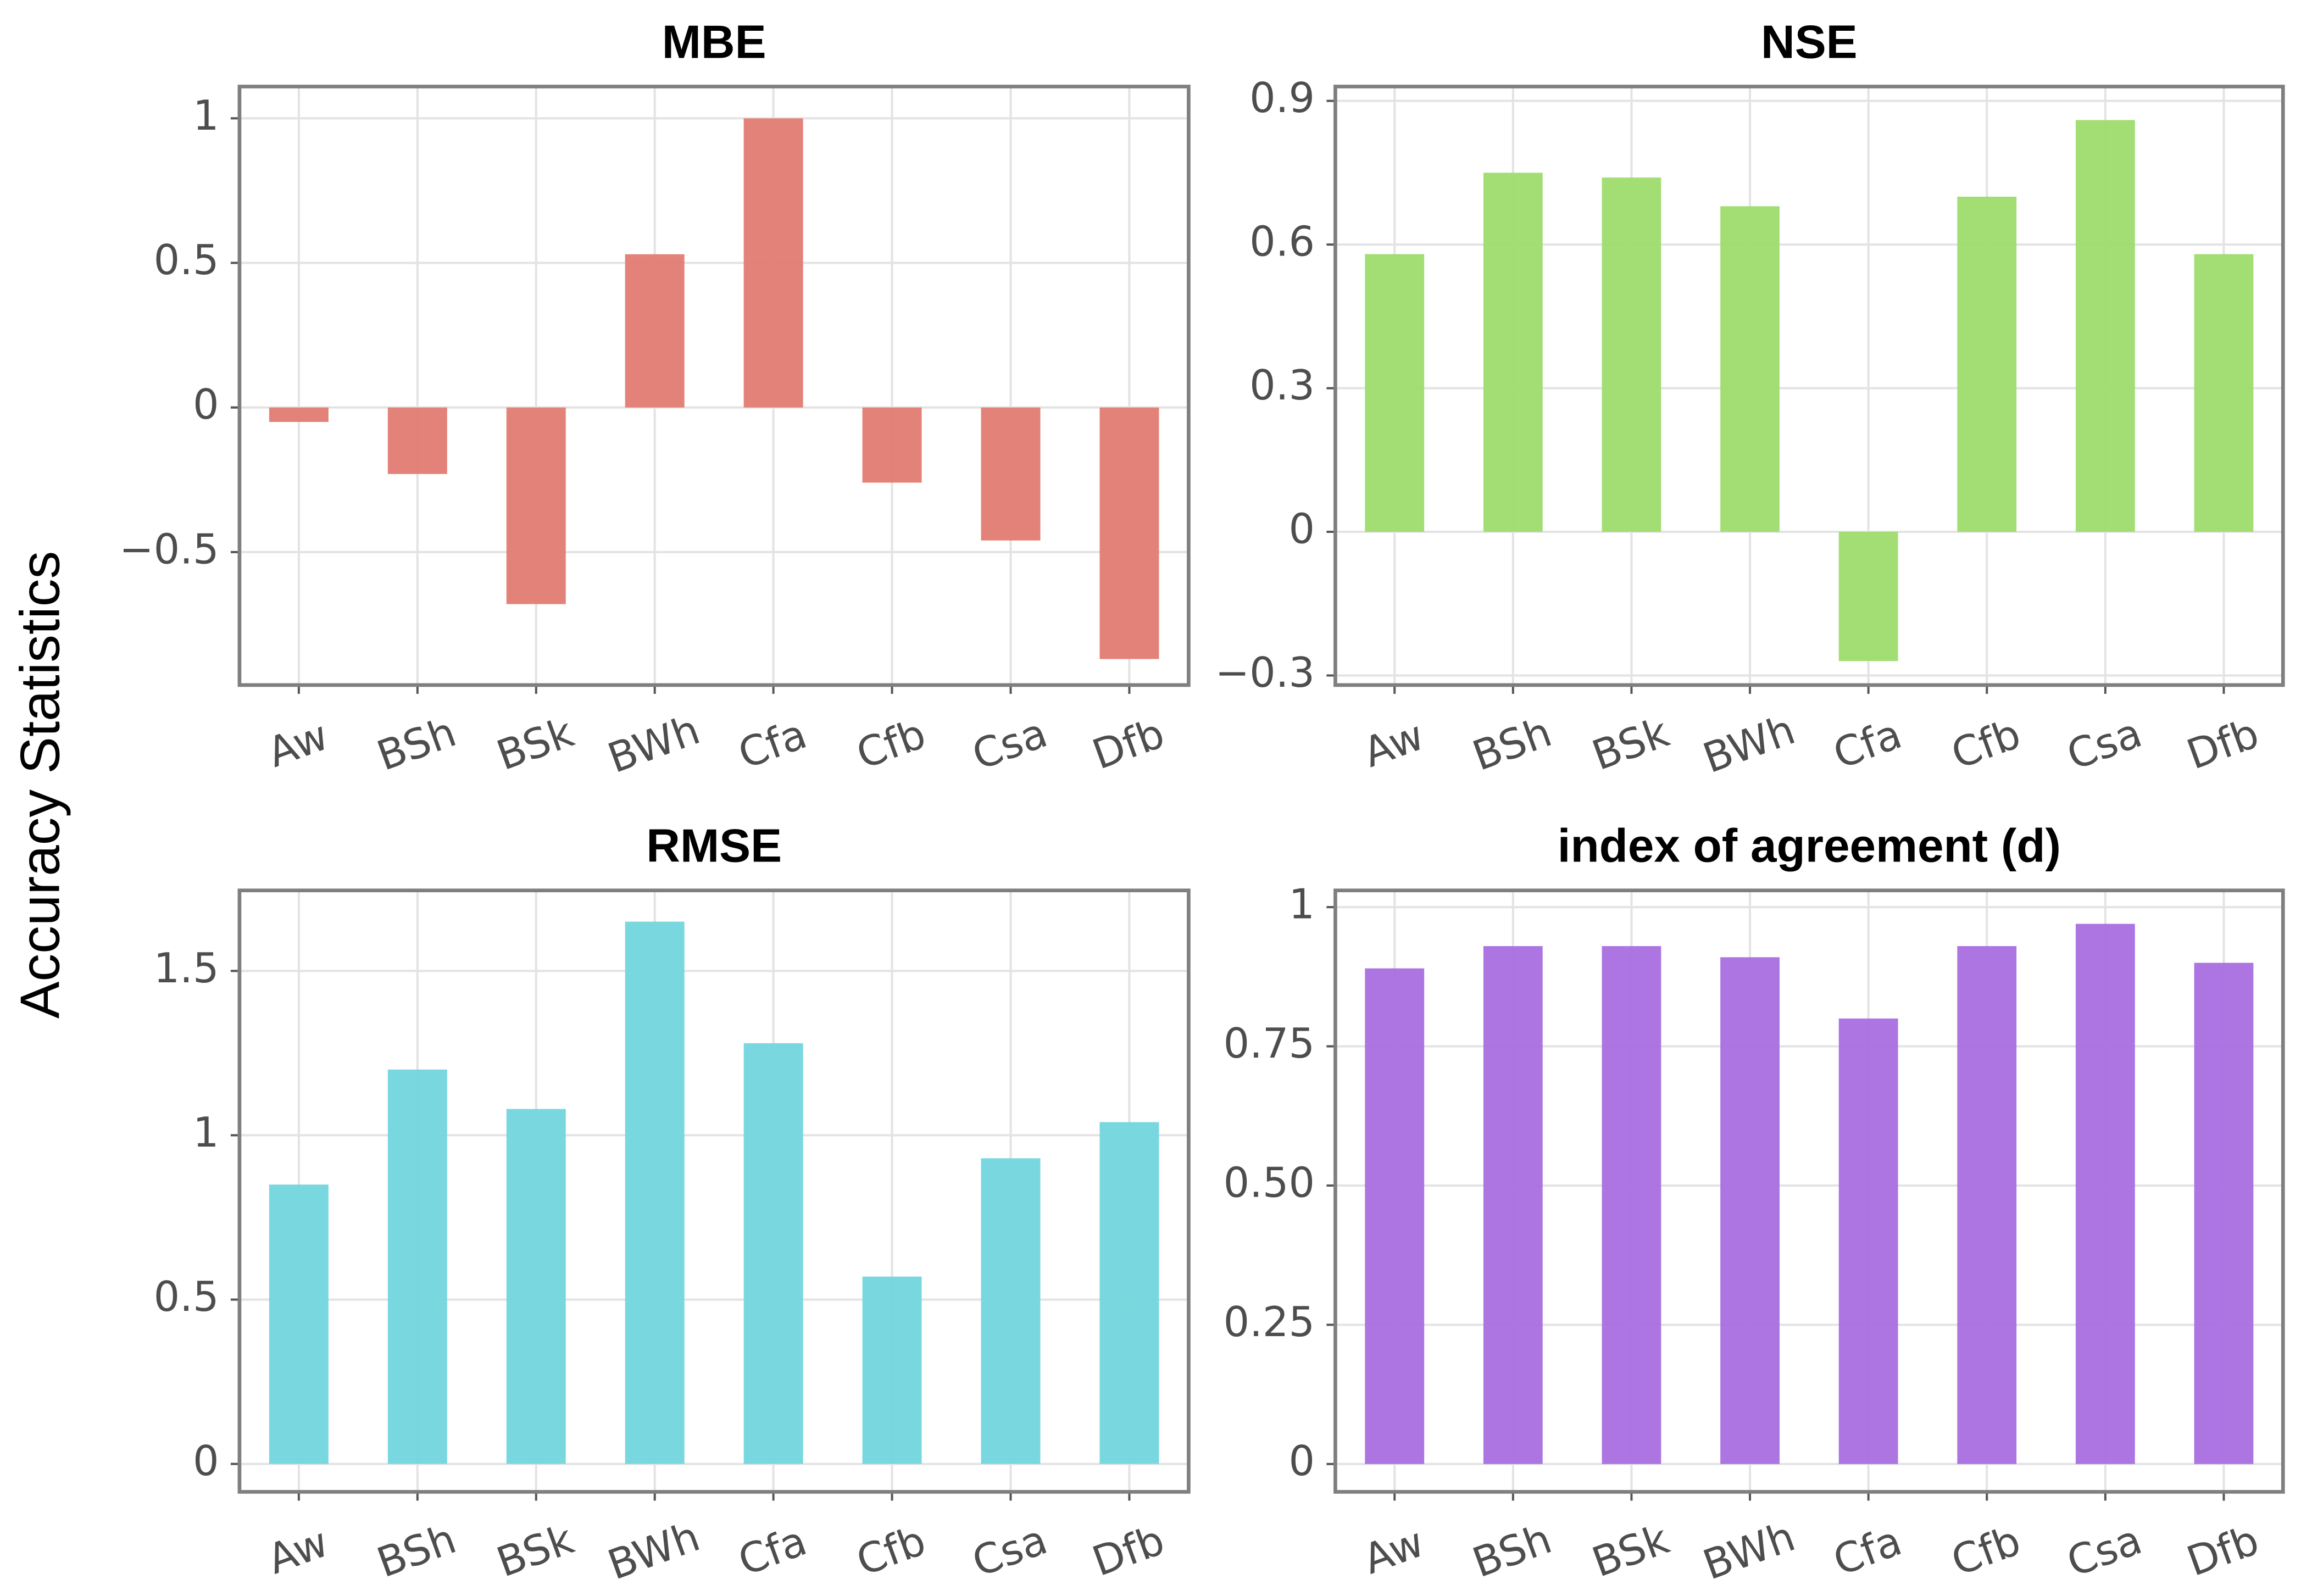 Image resolution: width=2301 pixels, height=1596 pixels. I want to click on y-tick-label: 0.50, so click(1269, 1182).